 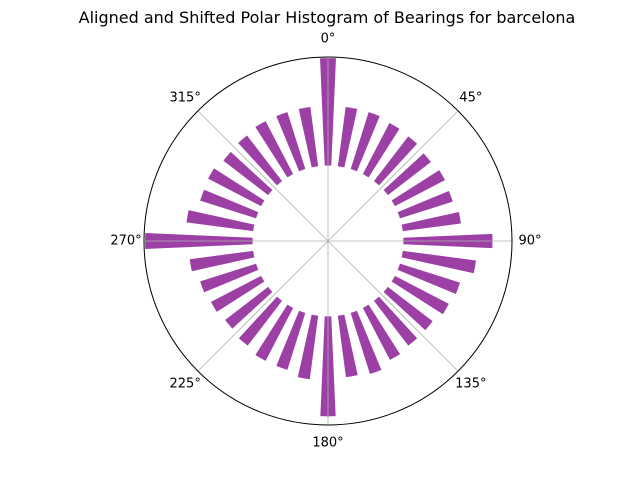 What do you see at coordinates (470, 383) in the screenshot?
I see `angle-tick-label: 135°` at bounding box center [470, 383].